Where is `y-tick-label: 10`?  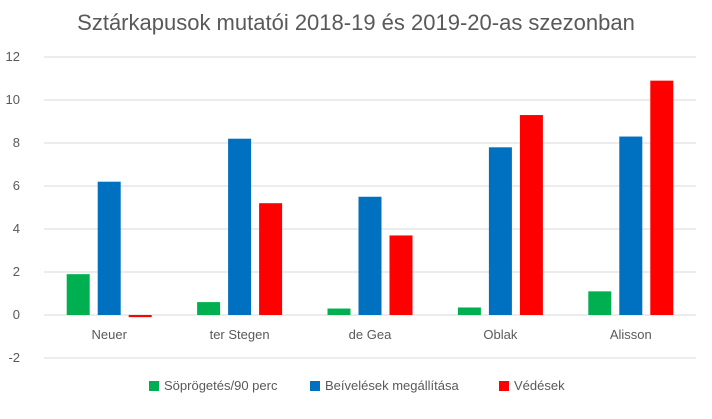 y-tick-label: 10 is located at coordinates (13, 99).